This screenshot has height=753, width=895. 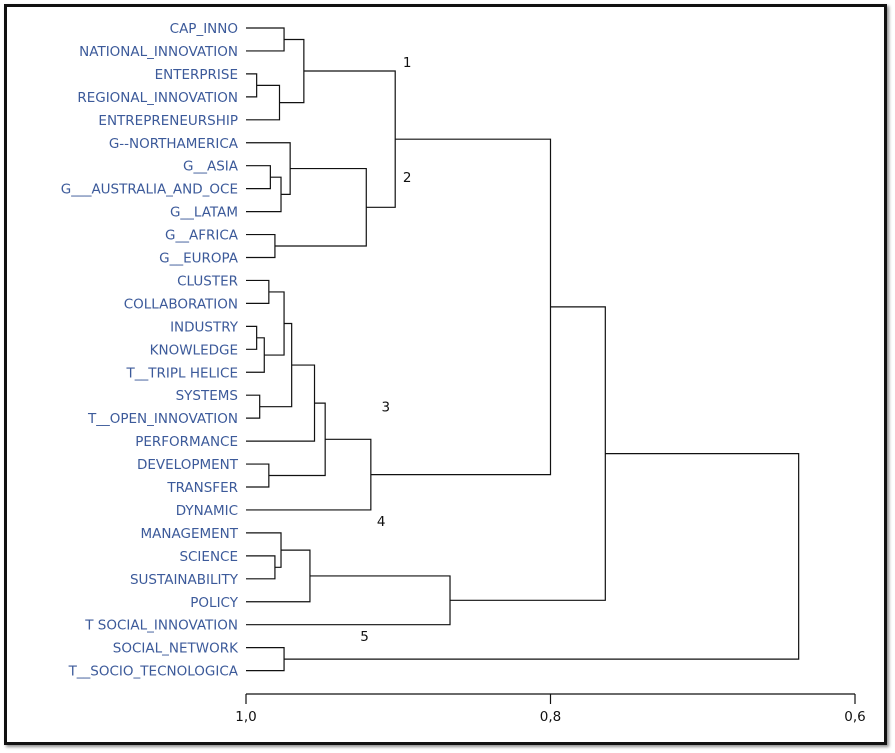 What do you see at coordinates (348, 600) in the screenshot?
I see `dendrogram-link-m24` at bounding box center [348, 600].